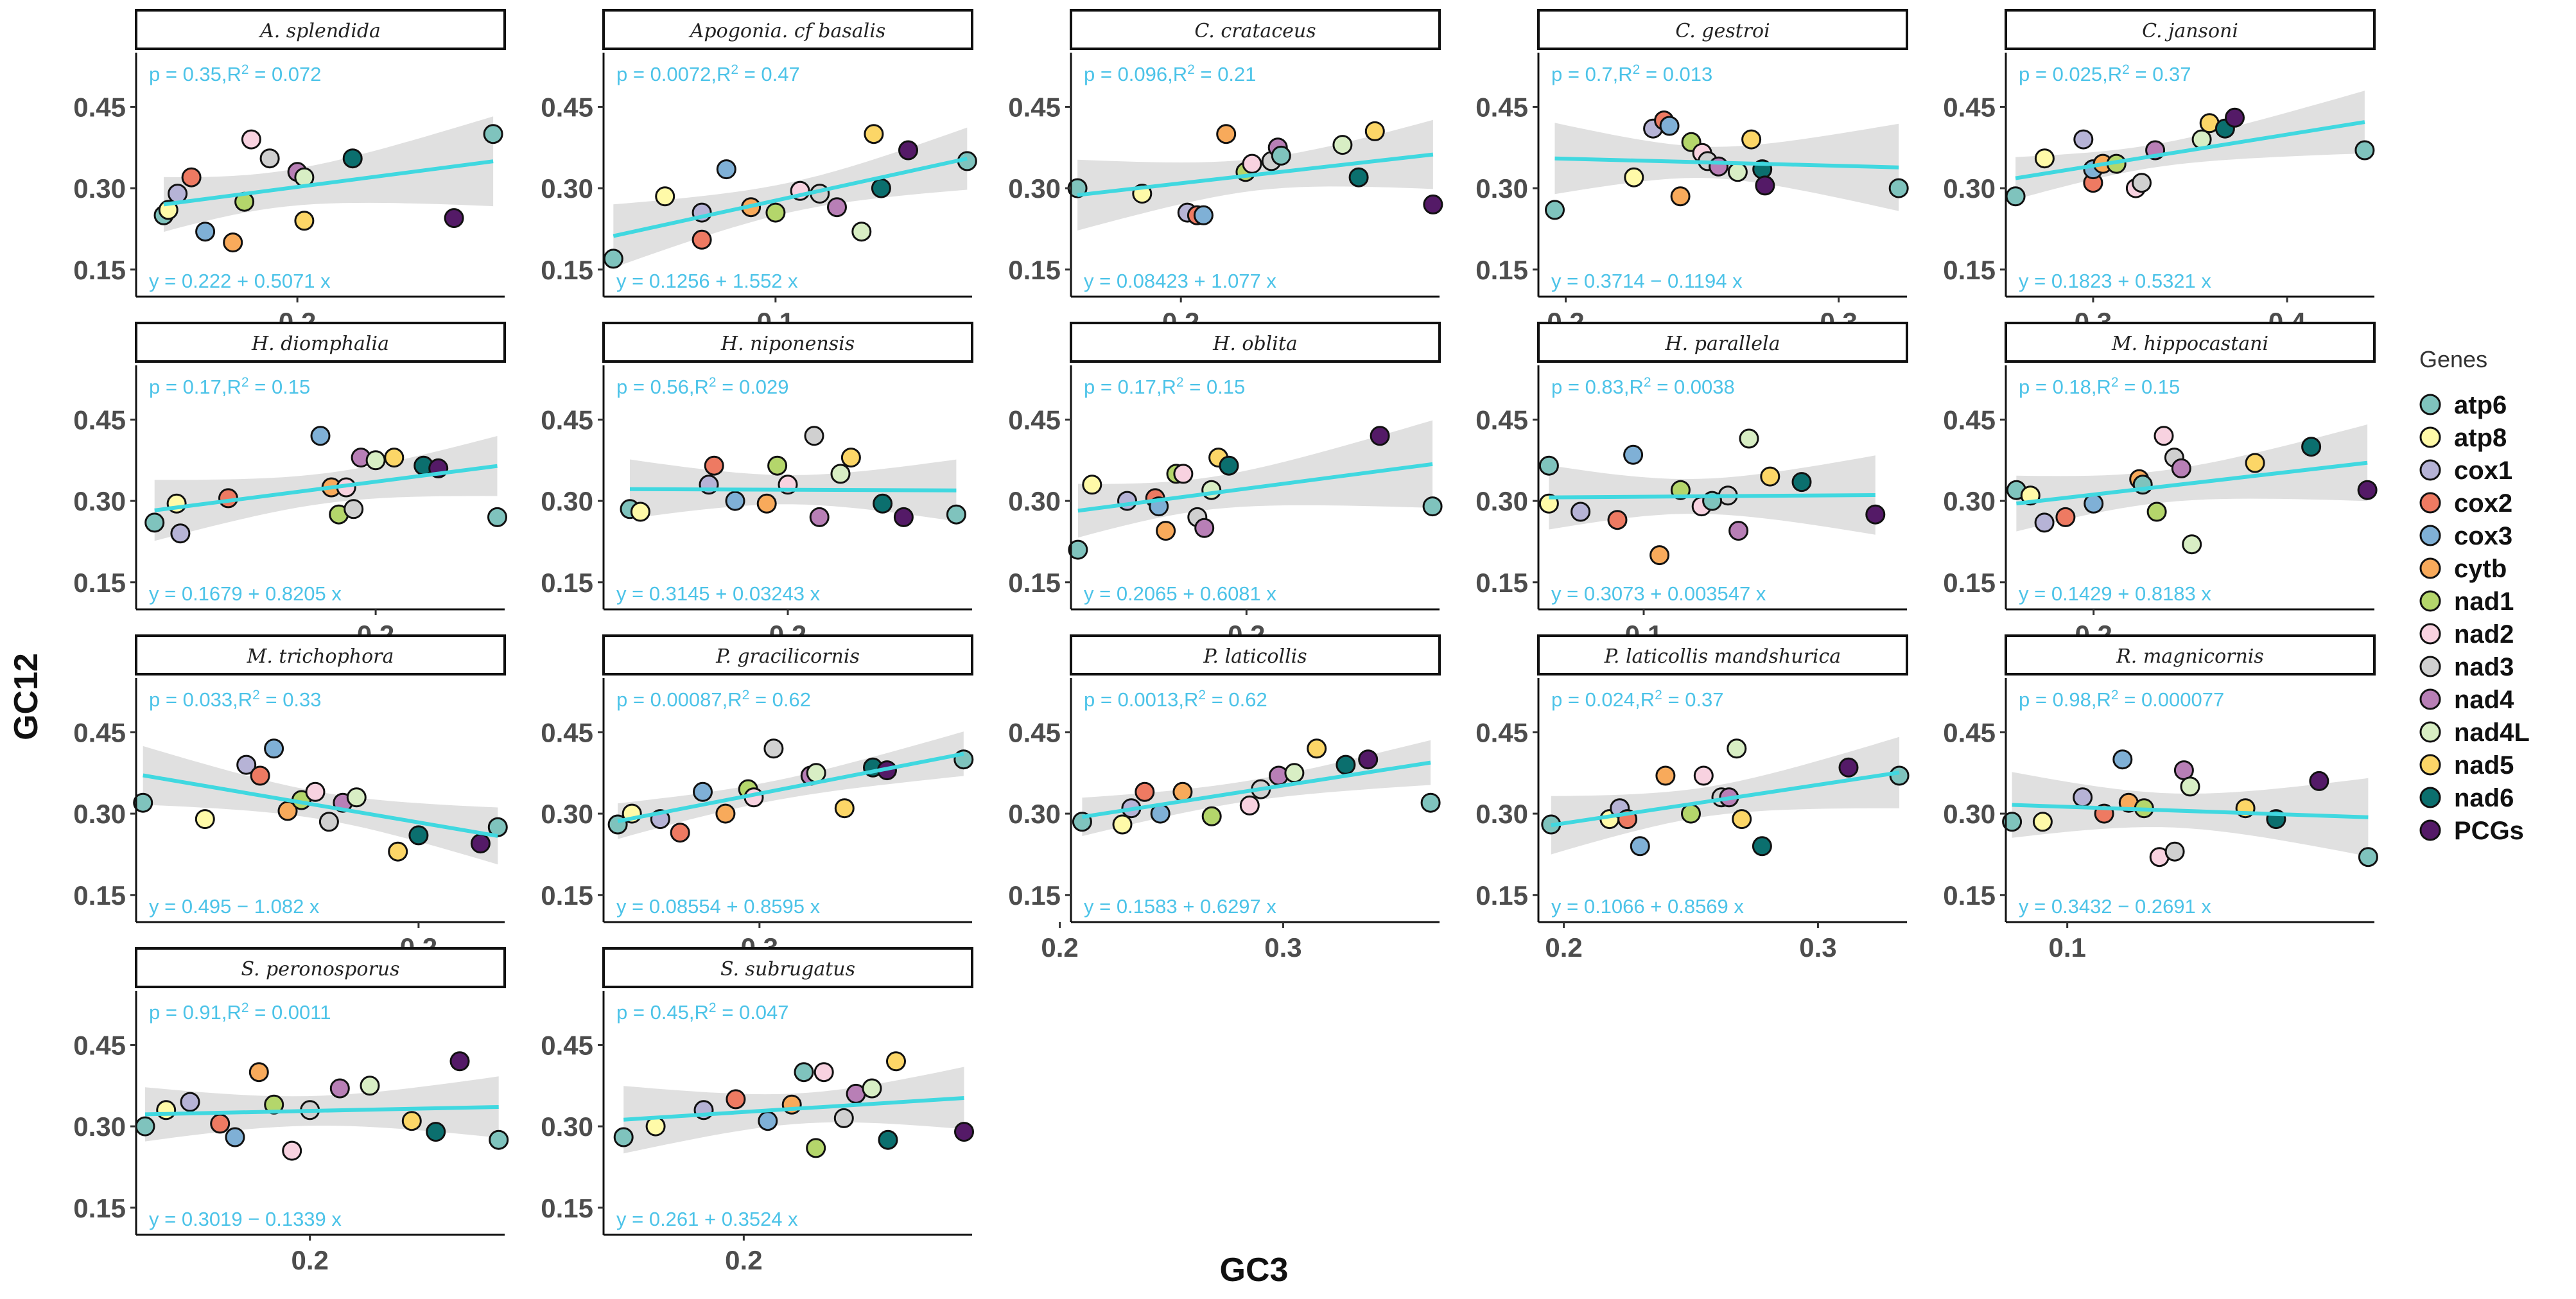  What do you see at coordinates (2115, 593) in the screenshot?
I see `regression-equation: y = 0.1429 + 0.8183 x` at bounding box center [2115, 593].